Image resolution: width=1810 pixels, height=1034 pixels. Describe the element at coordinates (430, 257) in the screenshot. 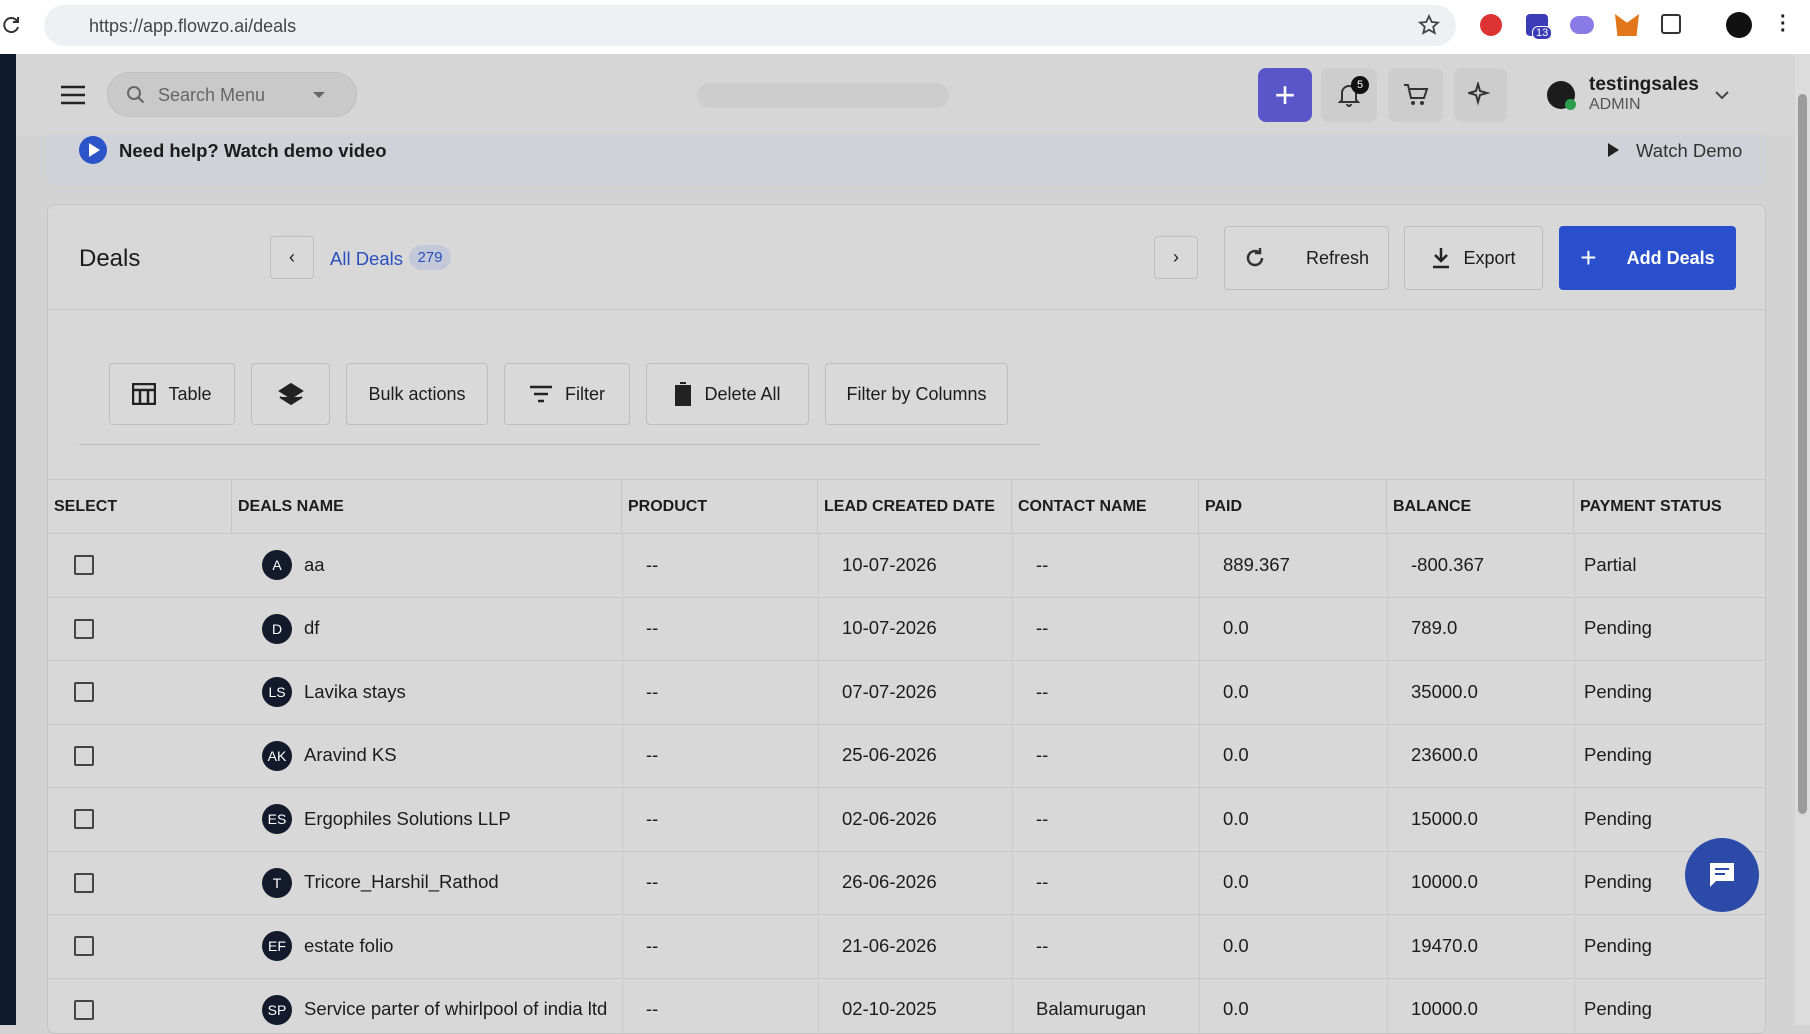

I see `deals-count: 279` at that location.